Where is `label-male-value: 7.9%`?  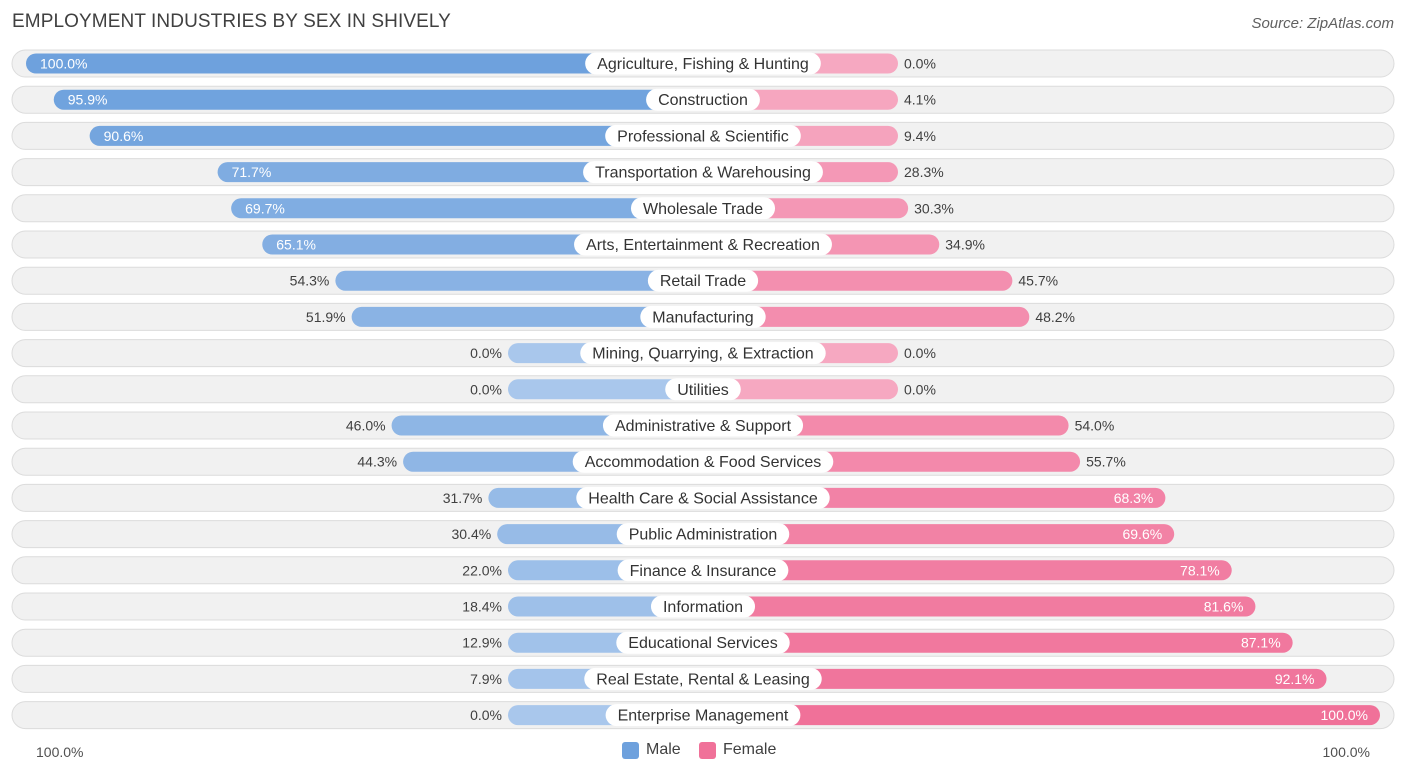
label-male-value: 7.9% is located at coordinates (486, 679).